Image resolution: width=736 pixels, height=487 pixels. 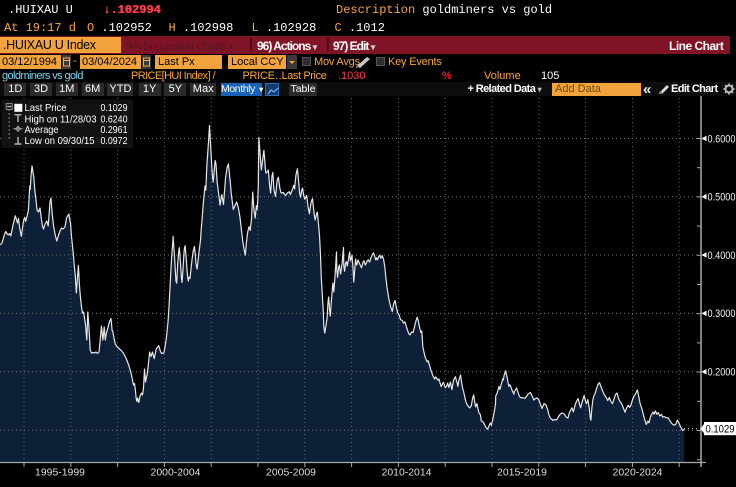 What do you see at coordinates (61, 119) in the screenshot?
I see `svg-text: High on 11/28/03` at bounding box center [61, 119].